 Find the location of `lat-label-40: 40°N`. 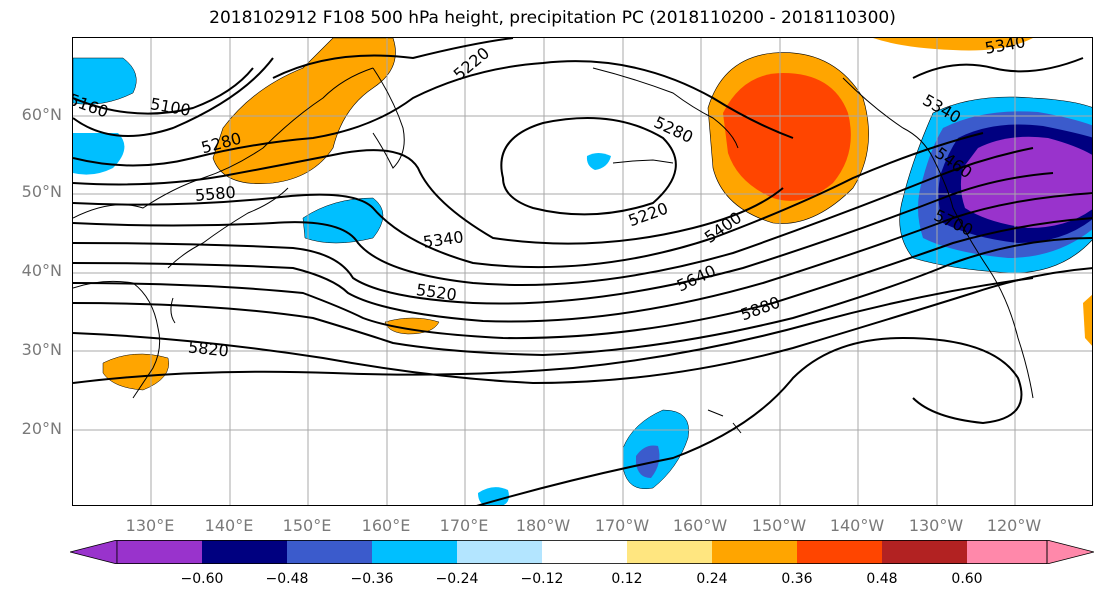

lat-label-40: 40°N is located at coordinates (41, 270).